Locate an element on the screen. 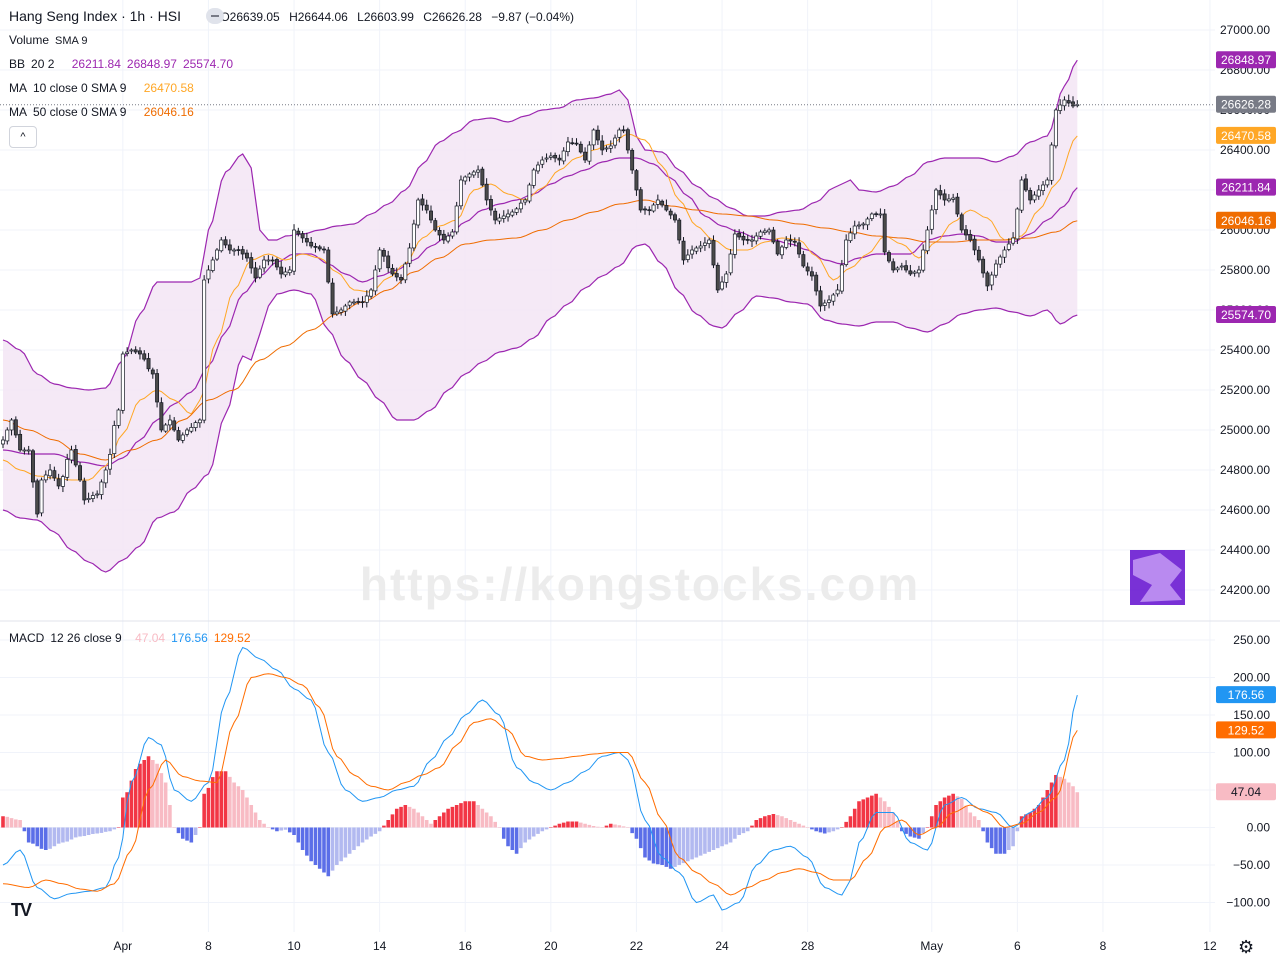 The image size is (1280, 960). symbol-title: Hang Seng Index · 1h · HSI is located at coordinates (95, 16).